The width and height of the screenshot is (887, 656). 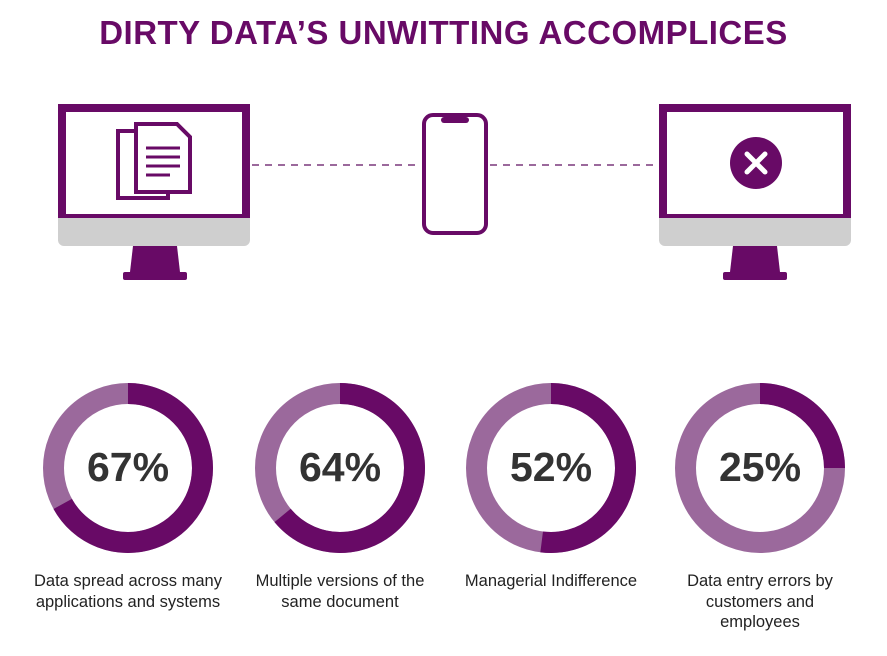 What do you see at coordinates (340, 591) in the screenshot?
I see `donut-caption: Multiple versions of the same document` at bounding box center [340, 591].